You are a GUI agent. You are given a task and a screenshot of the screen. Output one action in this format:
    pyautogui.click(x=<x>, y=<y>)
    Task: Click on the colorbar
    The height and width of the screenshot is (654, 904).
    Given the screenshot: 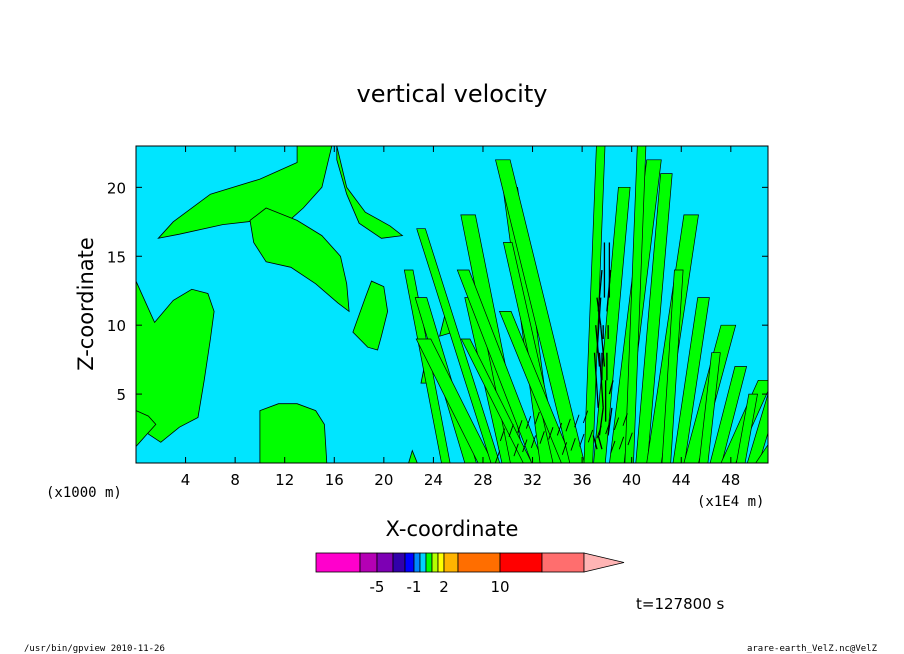 What is the action you would take?
    pyautogui.click(x=470, y=562)
    